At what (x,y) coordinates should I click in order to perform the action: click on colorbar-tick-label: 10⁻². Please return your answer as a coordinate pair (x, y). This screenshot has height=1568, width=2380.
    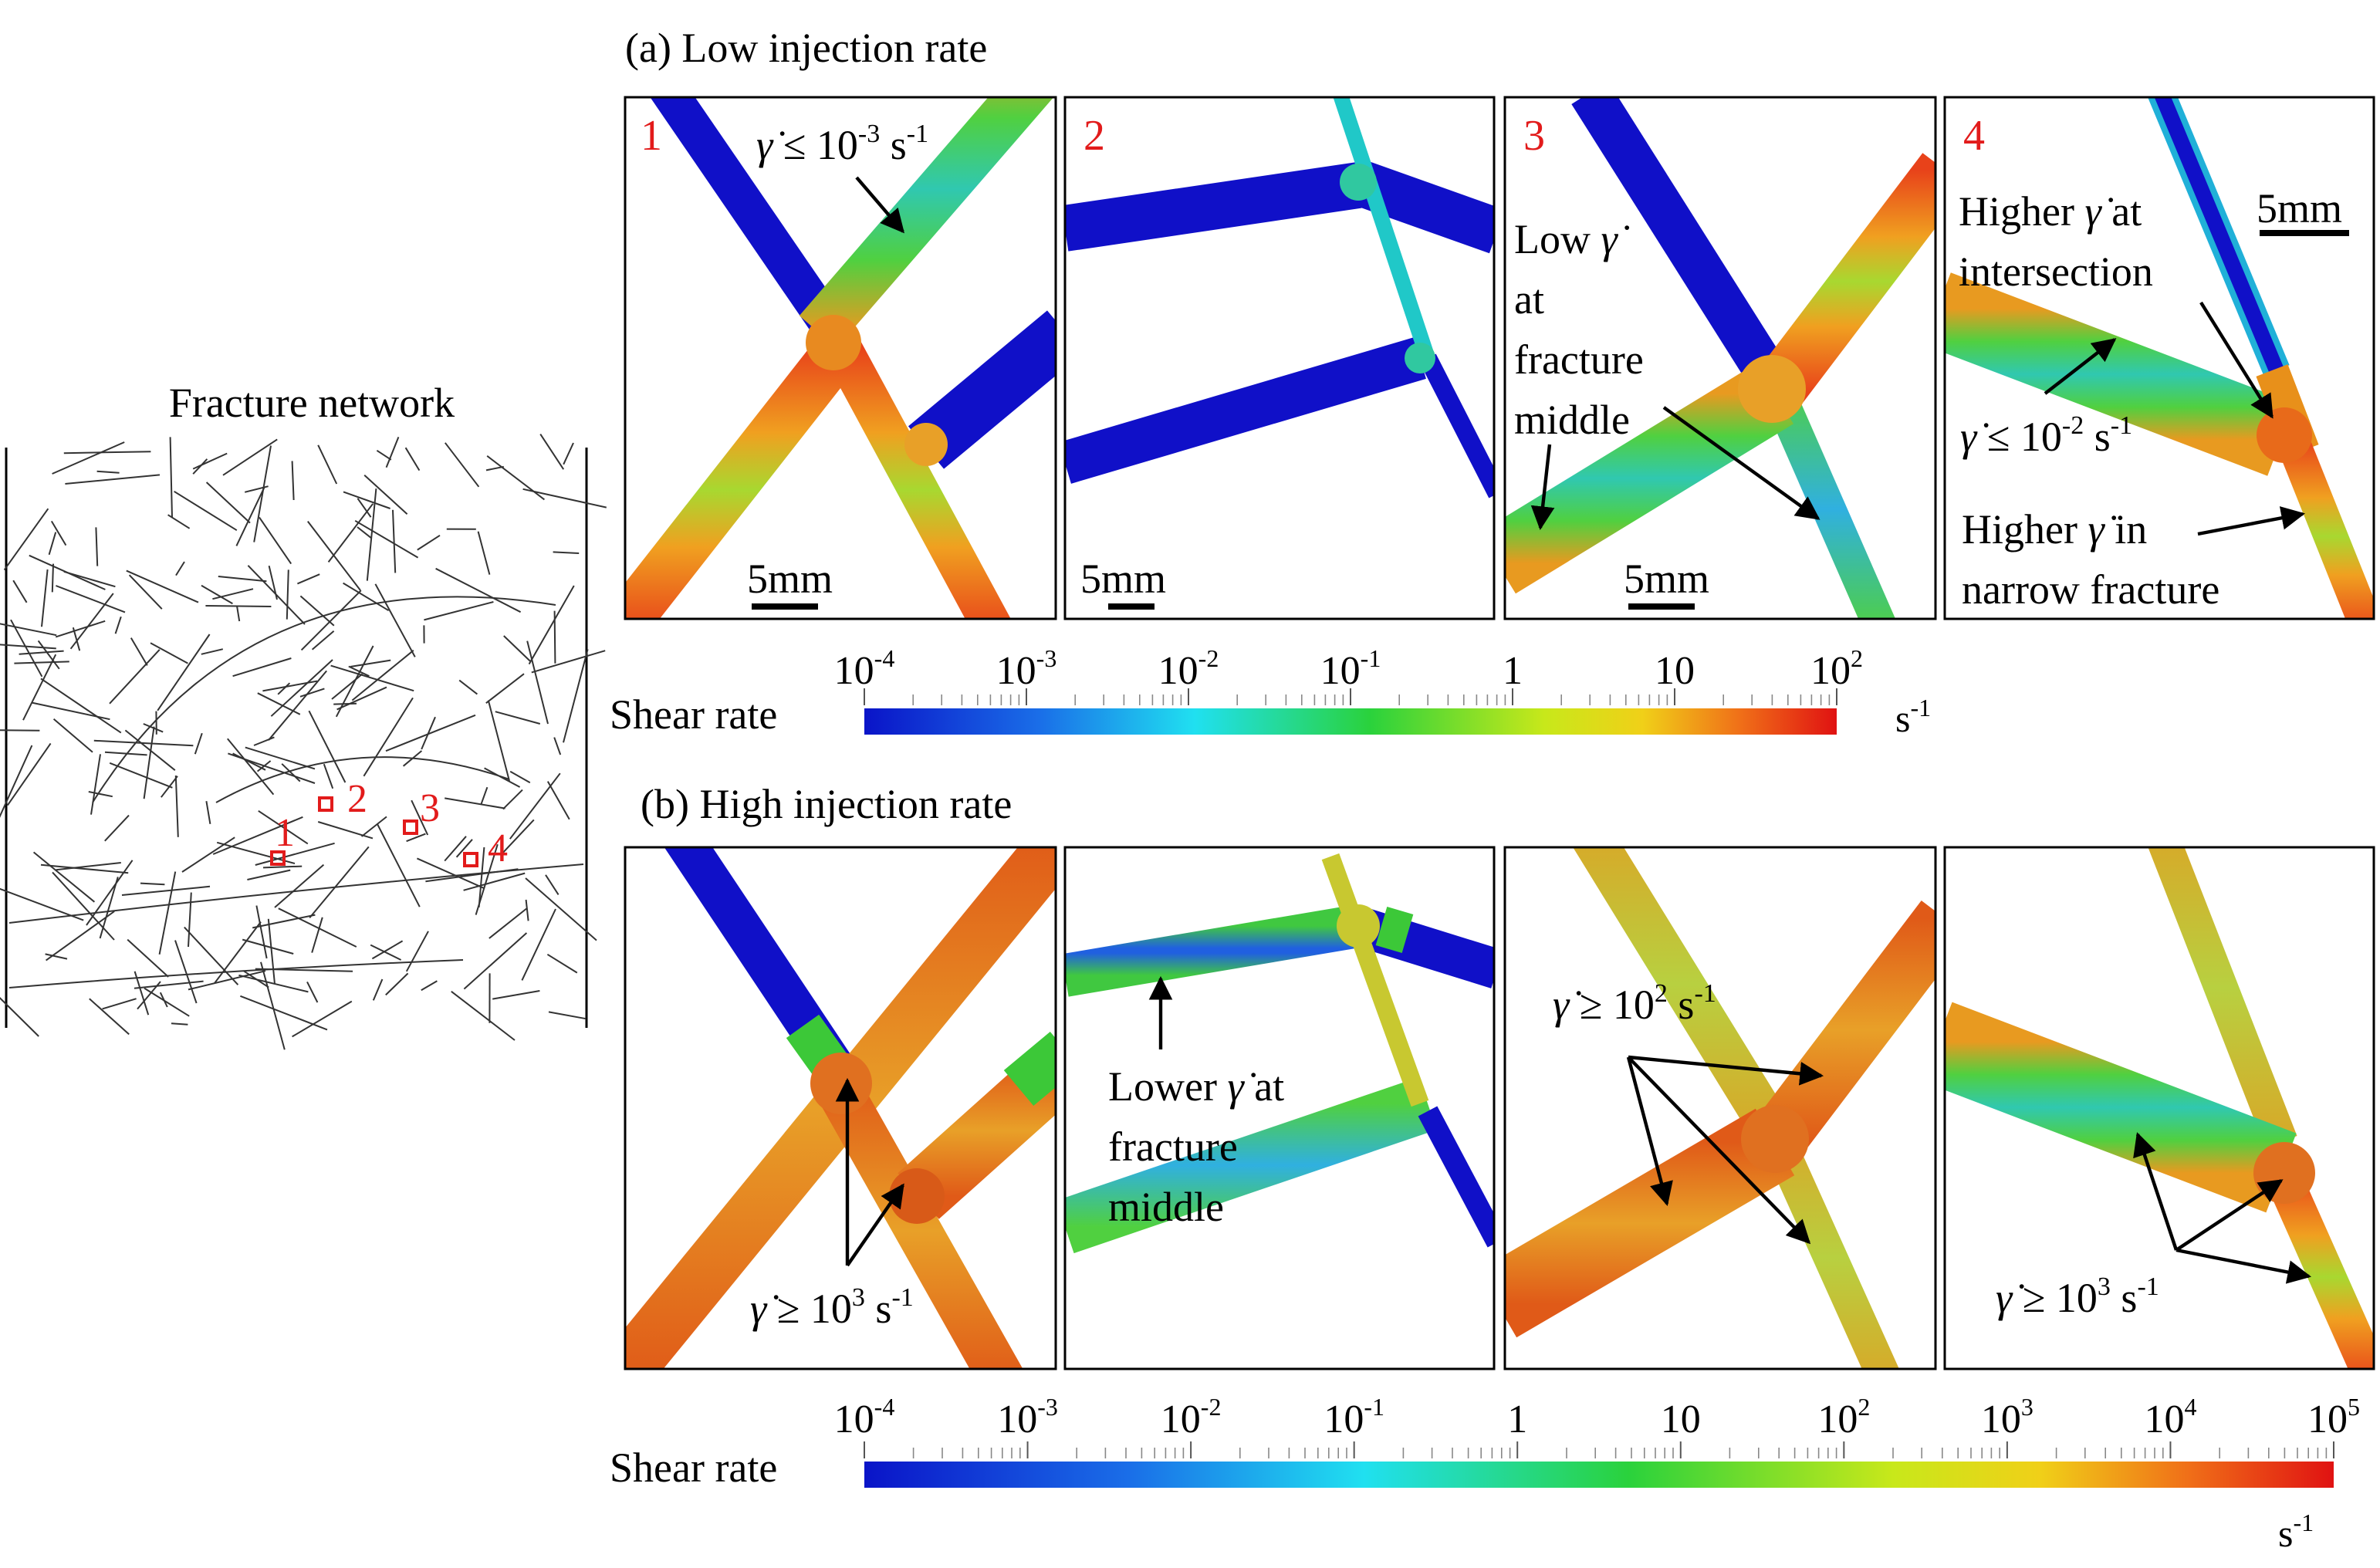
    Looking at the image, I should click on (1189, 668).